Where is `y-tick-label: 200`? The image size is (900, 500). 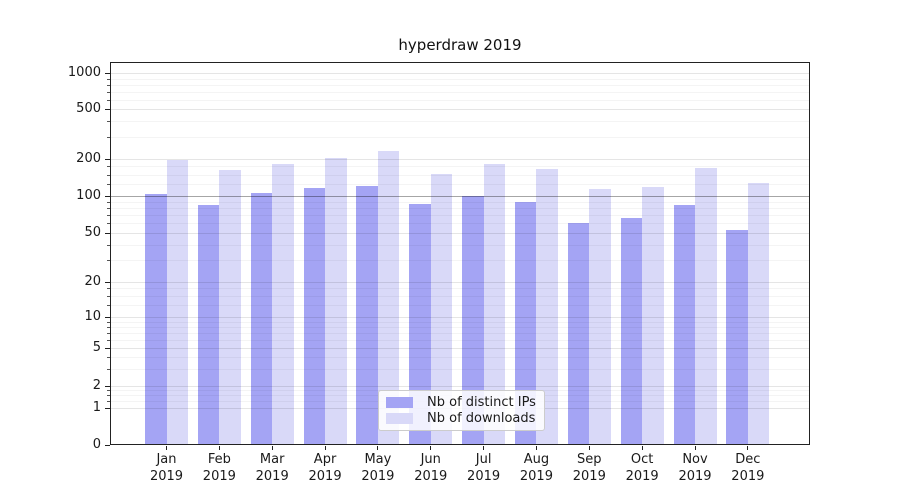 y-tick-label: 200 is located at coordinates (88, 159).